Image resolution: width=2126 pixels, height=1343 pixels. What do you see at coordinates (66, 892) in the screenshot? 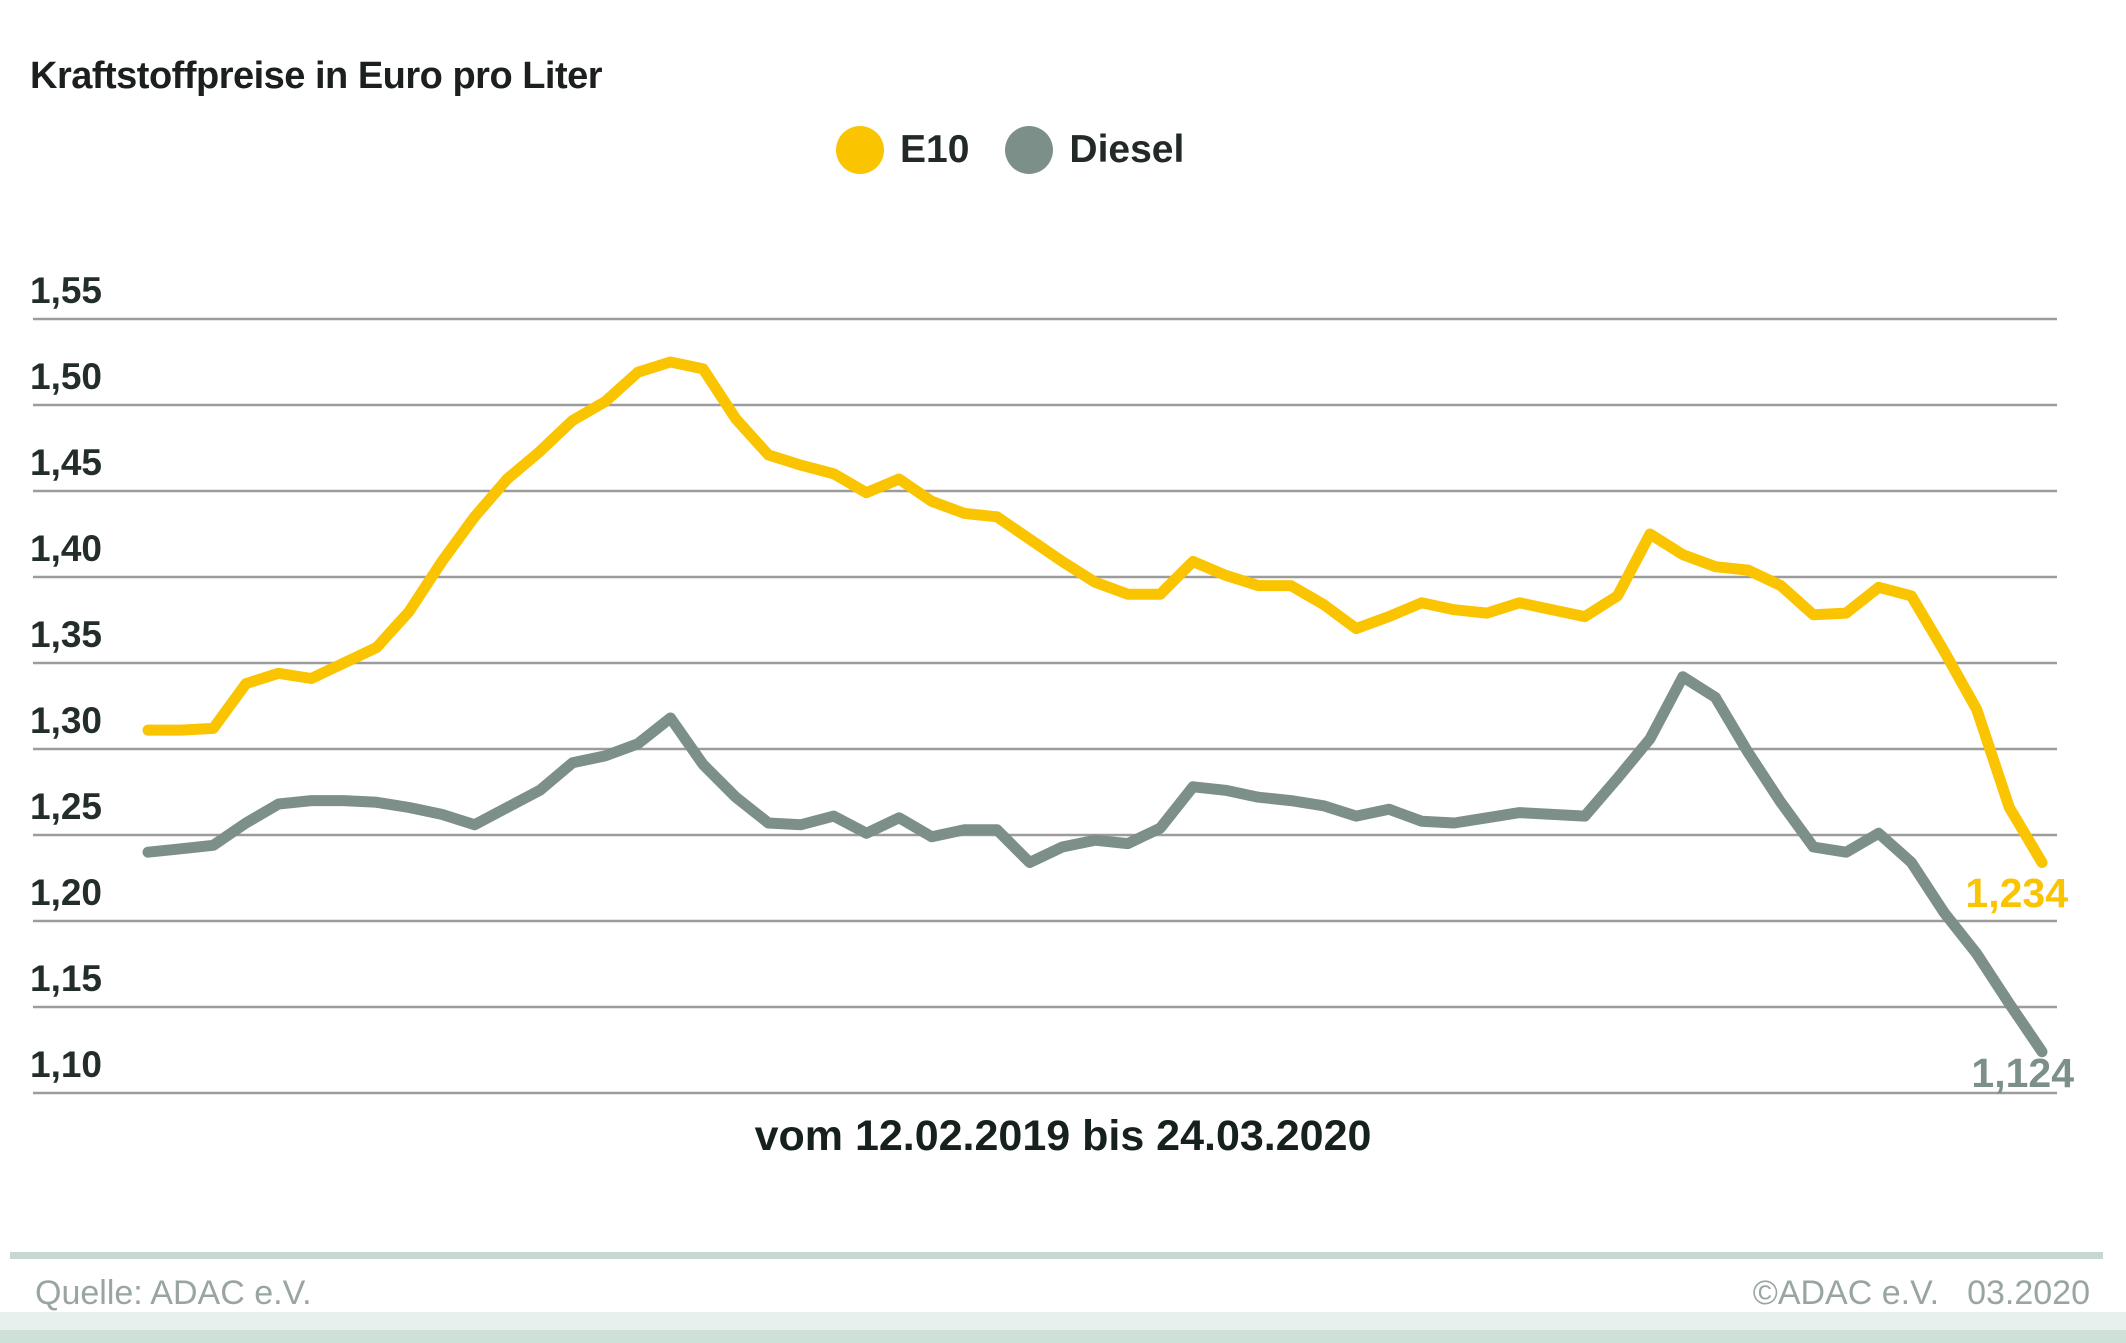
I see `y-tick-label: 1,20` at bounding box center [66, 892].